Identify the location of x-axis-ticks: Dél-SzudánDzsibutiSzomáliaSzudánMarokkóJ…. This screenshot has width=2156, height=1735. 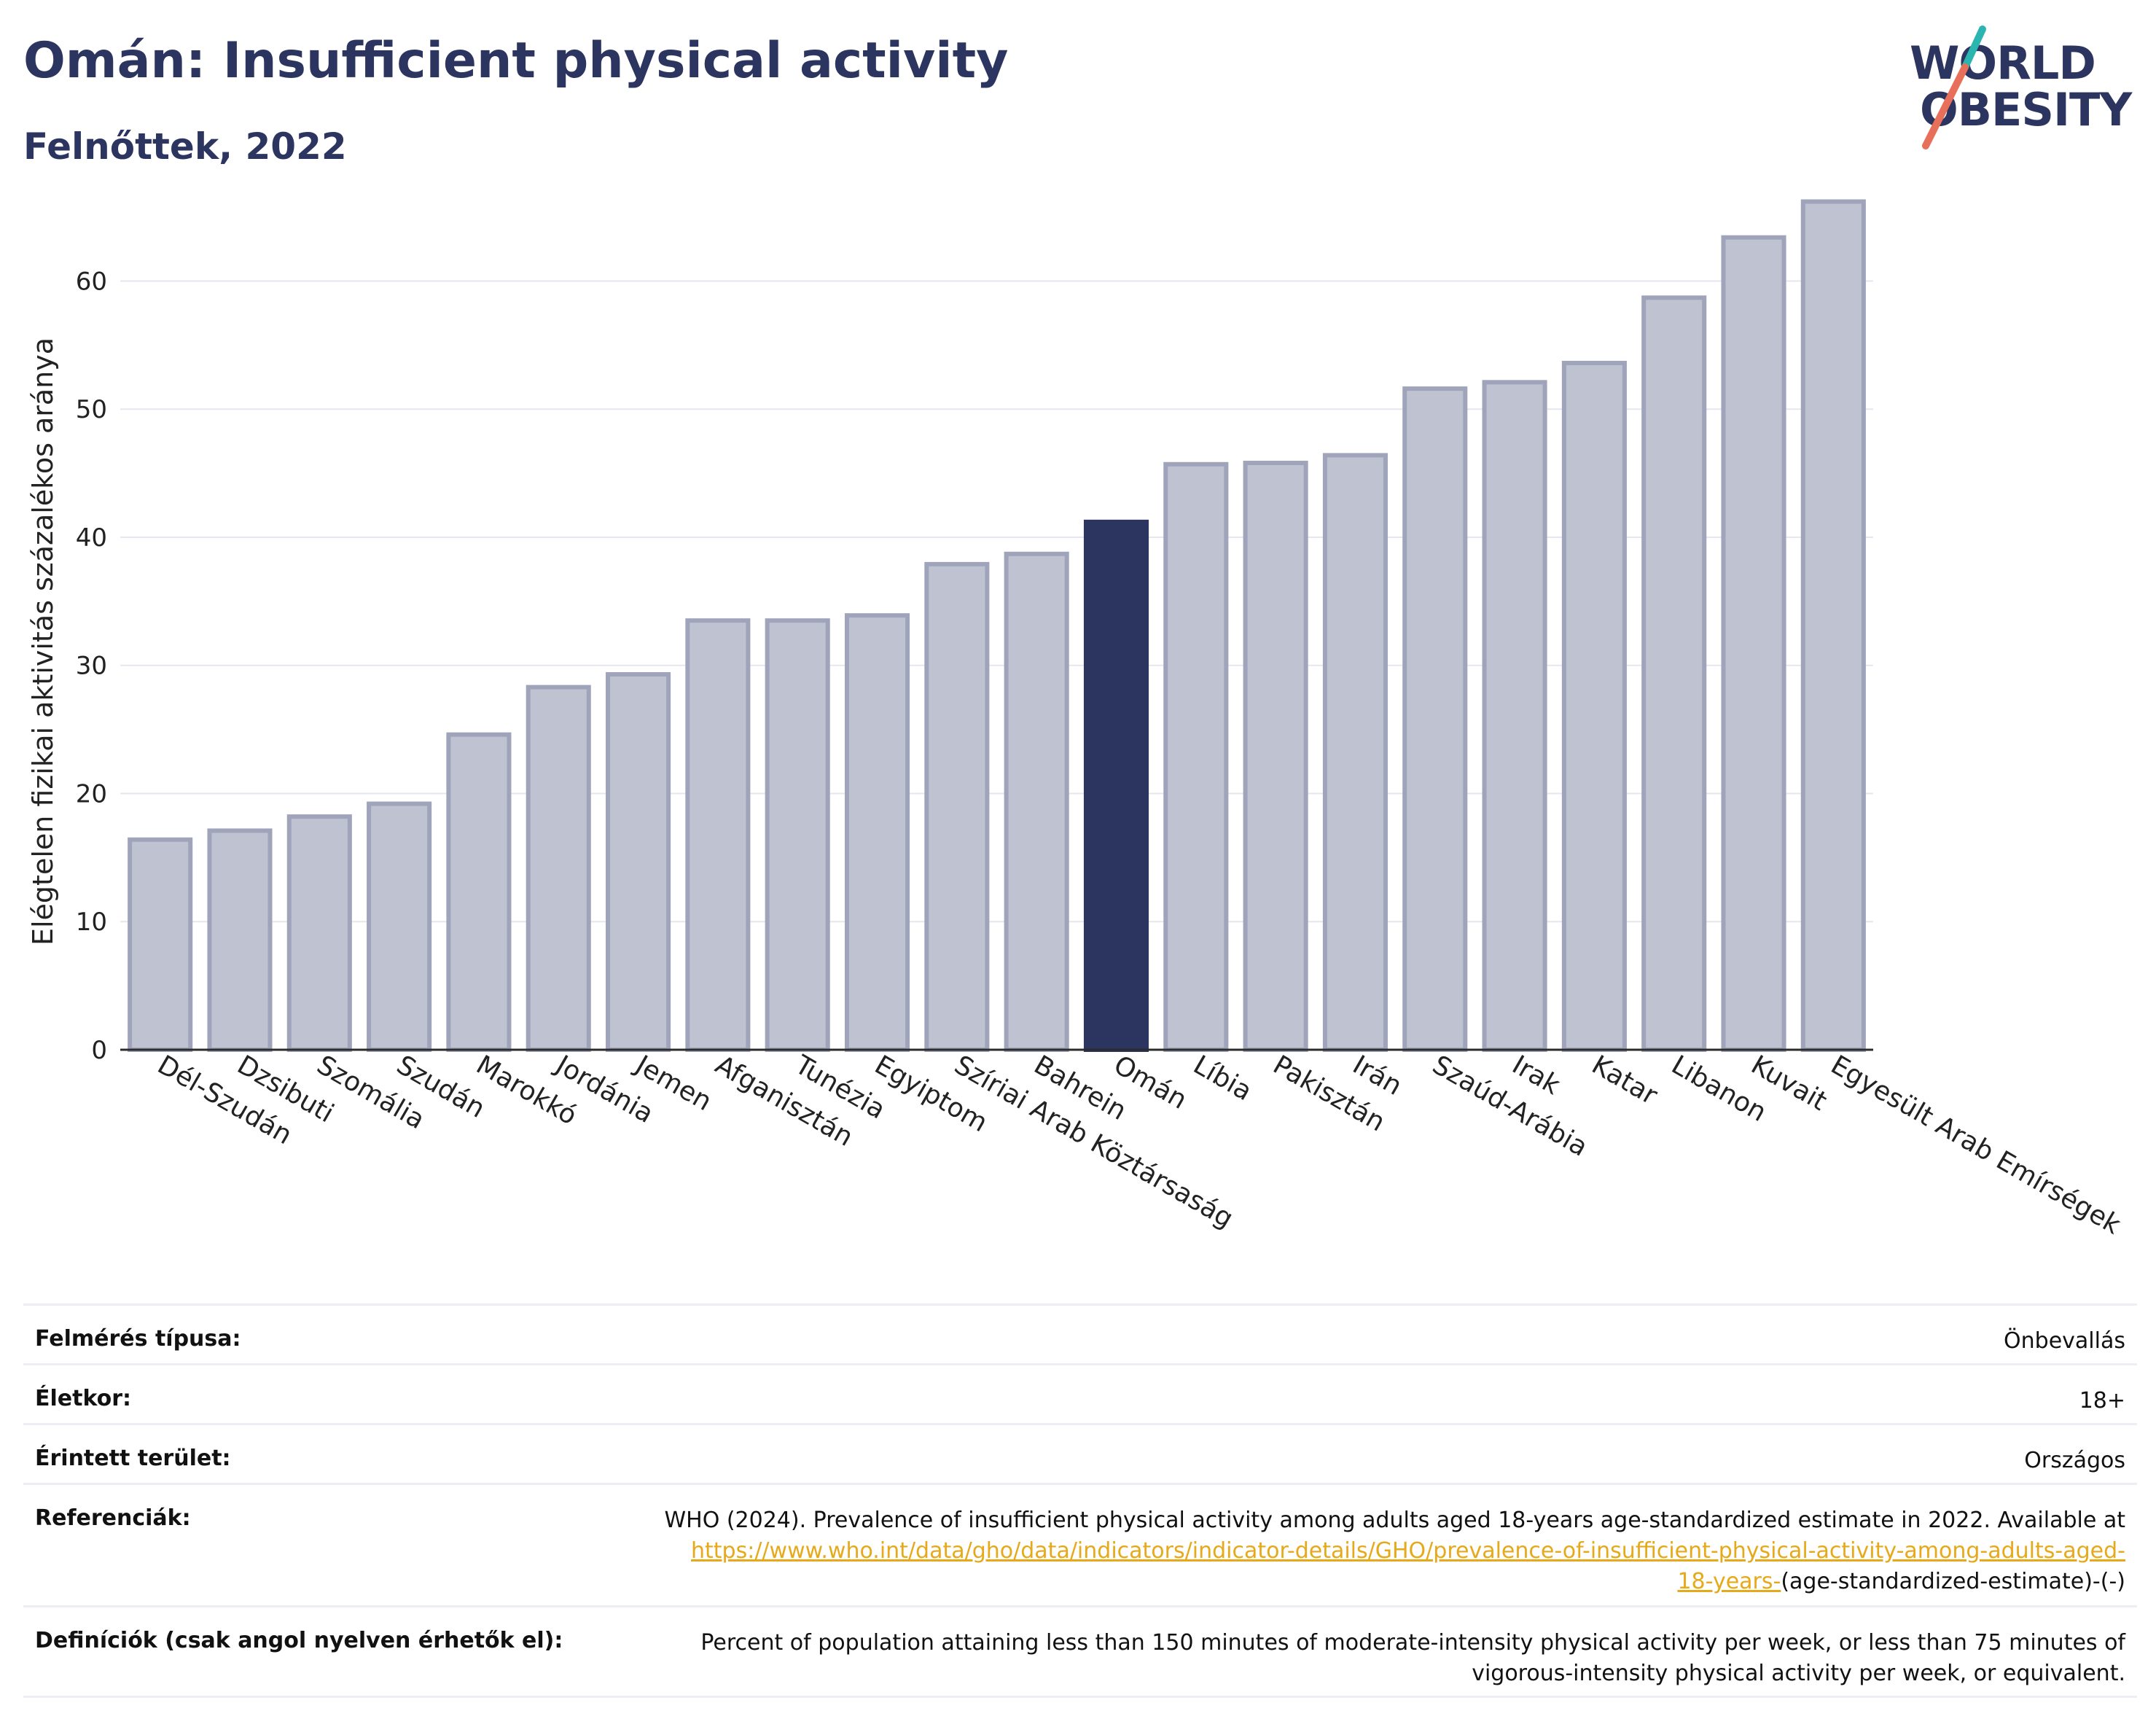
(1138, 1144).